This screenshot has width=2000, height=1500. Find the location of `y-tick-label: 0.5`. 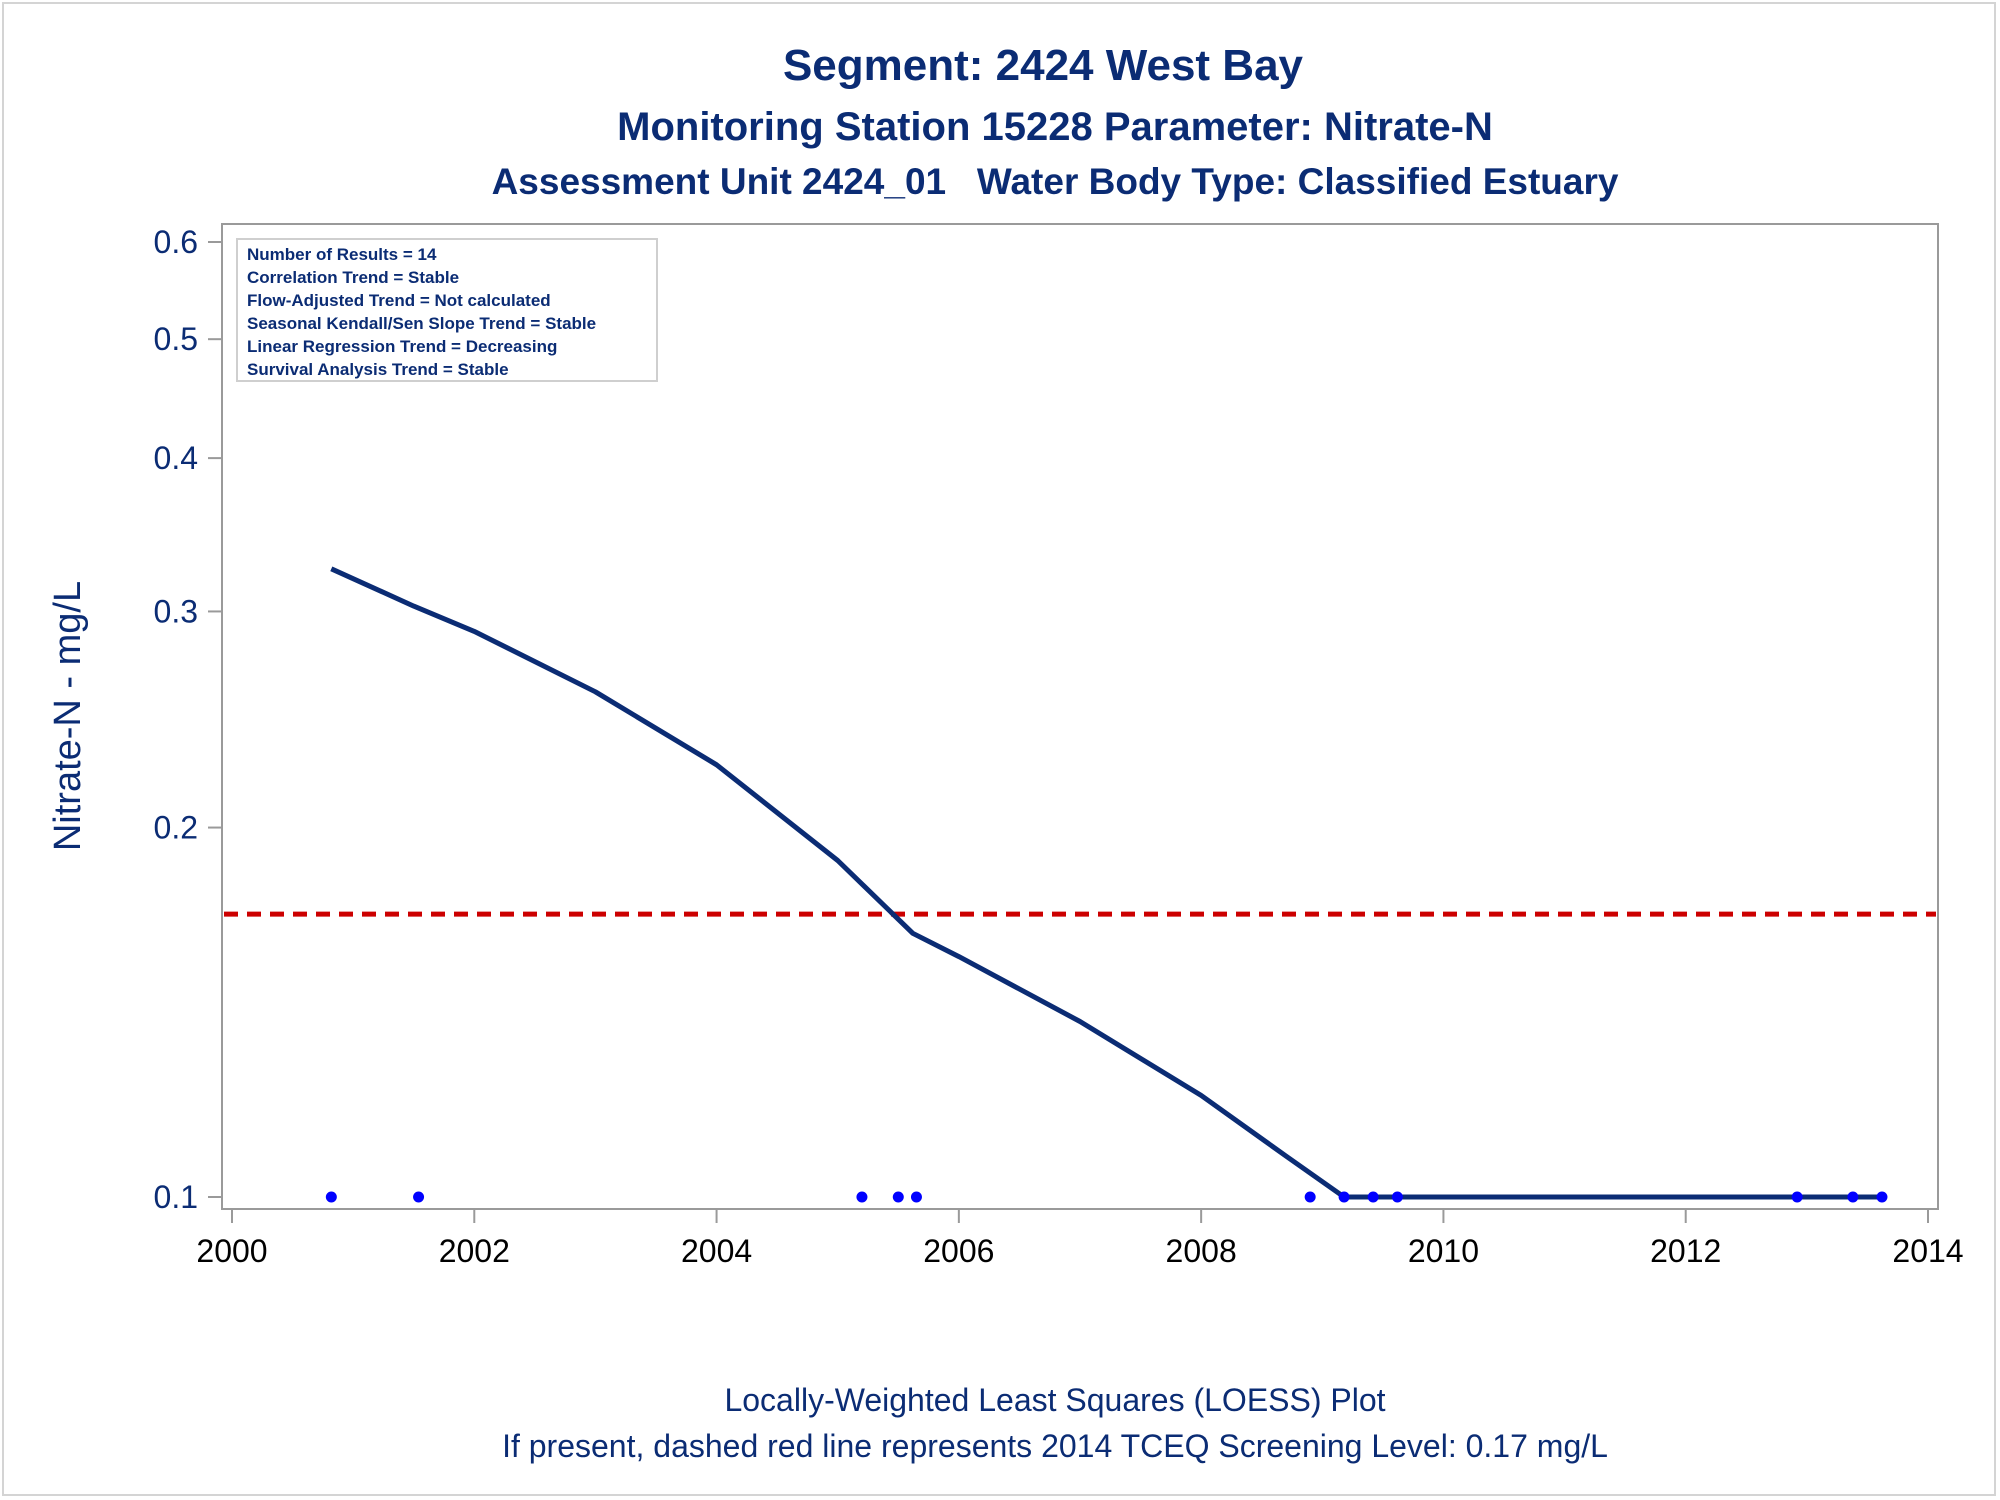

y-tick-label: 0.5 is located at coordinates (176, 339).